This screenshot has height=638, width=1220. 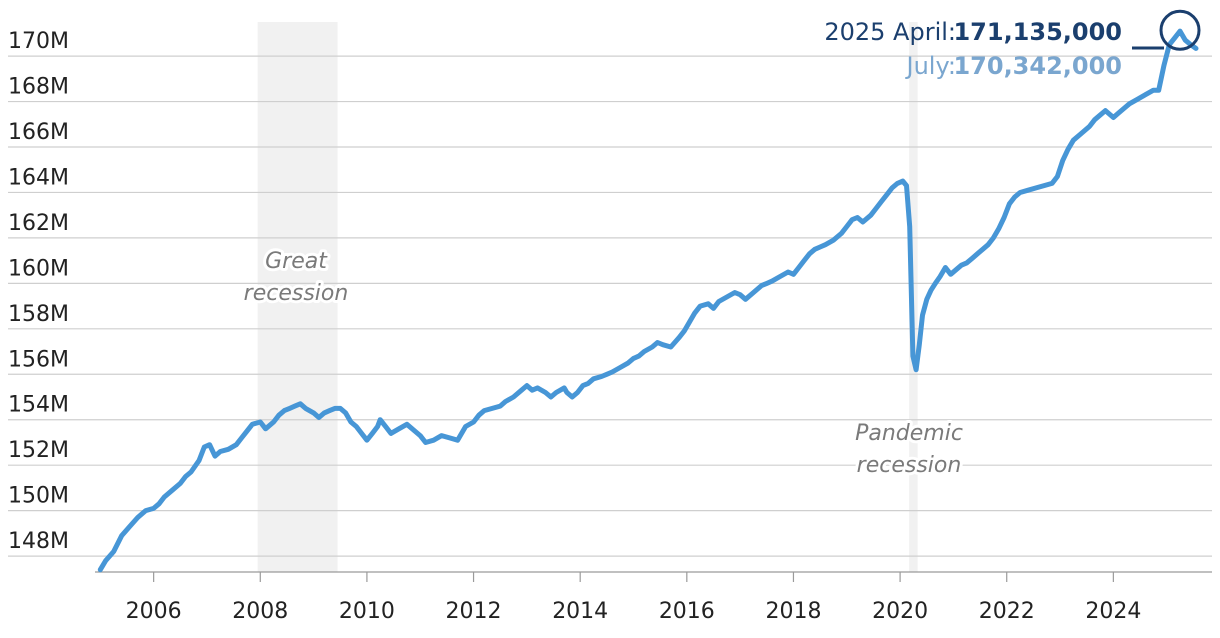 I want to click on x-axis: 2006 2008 2010 2012 2014 2016 2018 2020 2022 2024, so click(x=653, y=597).